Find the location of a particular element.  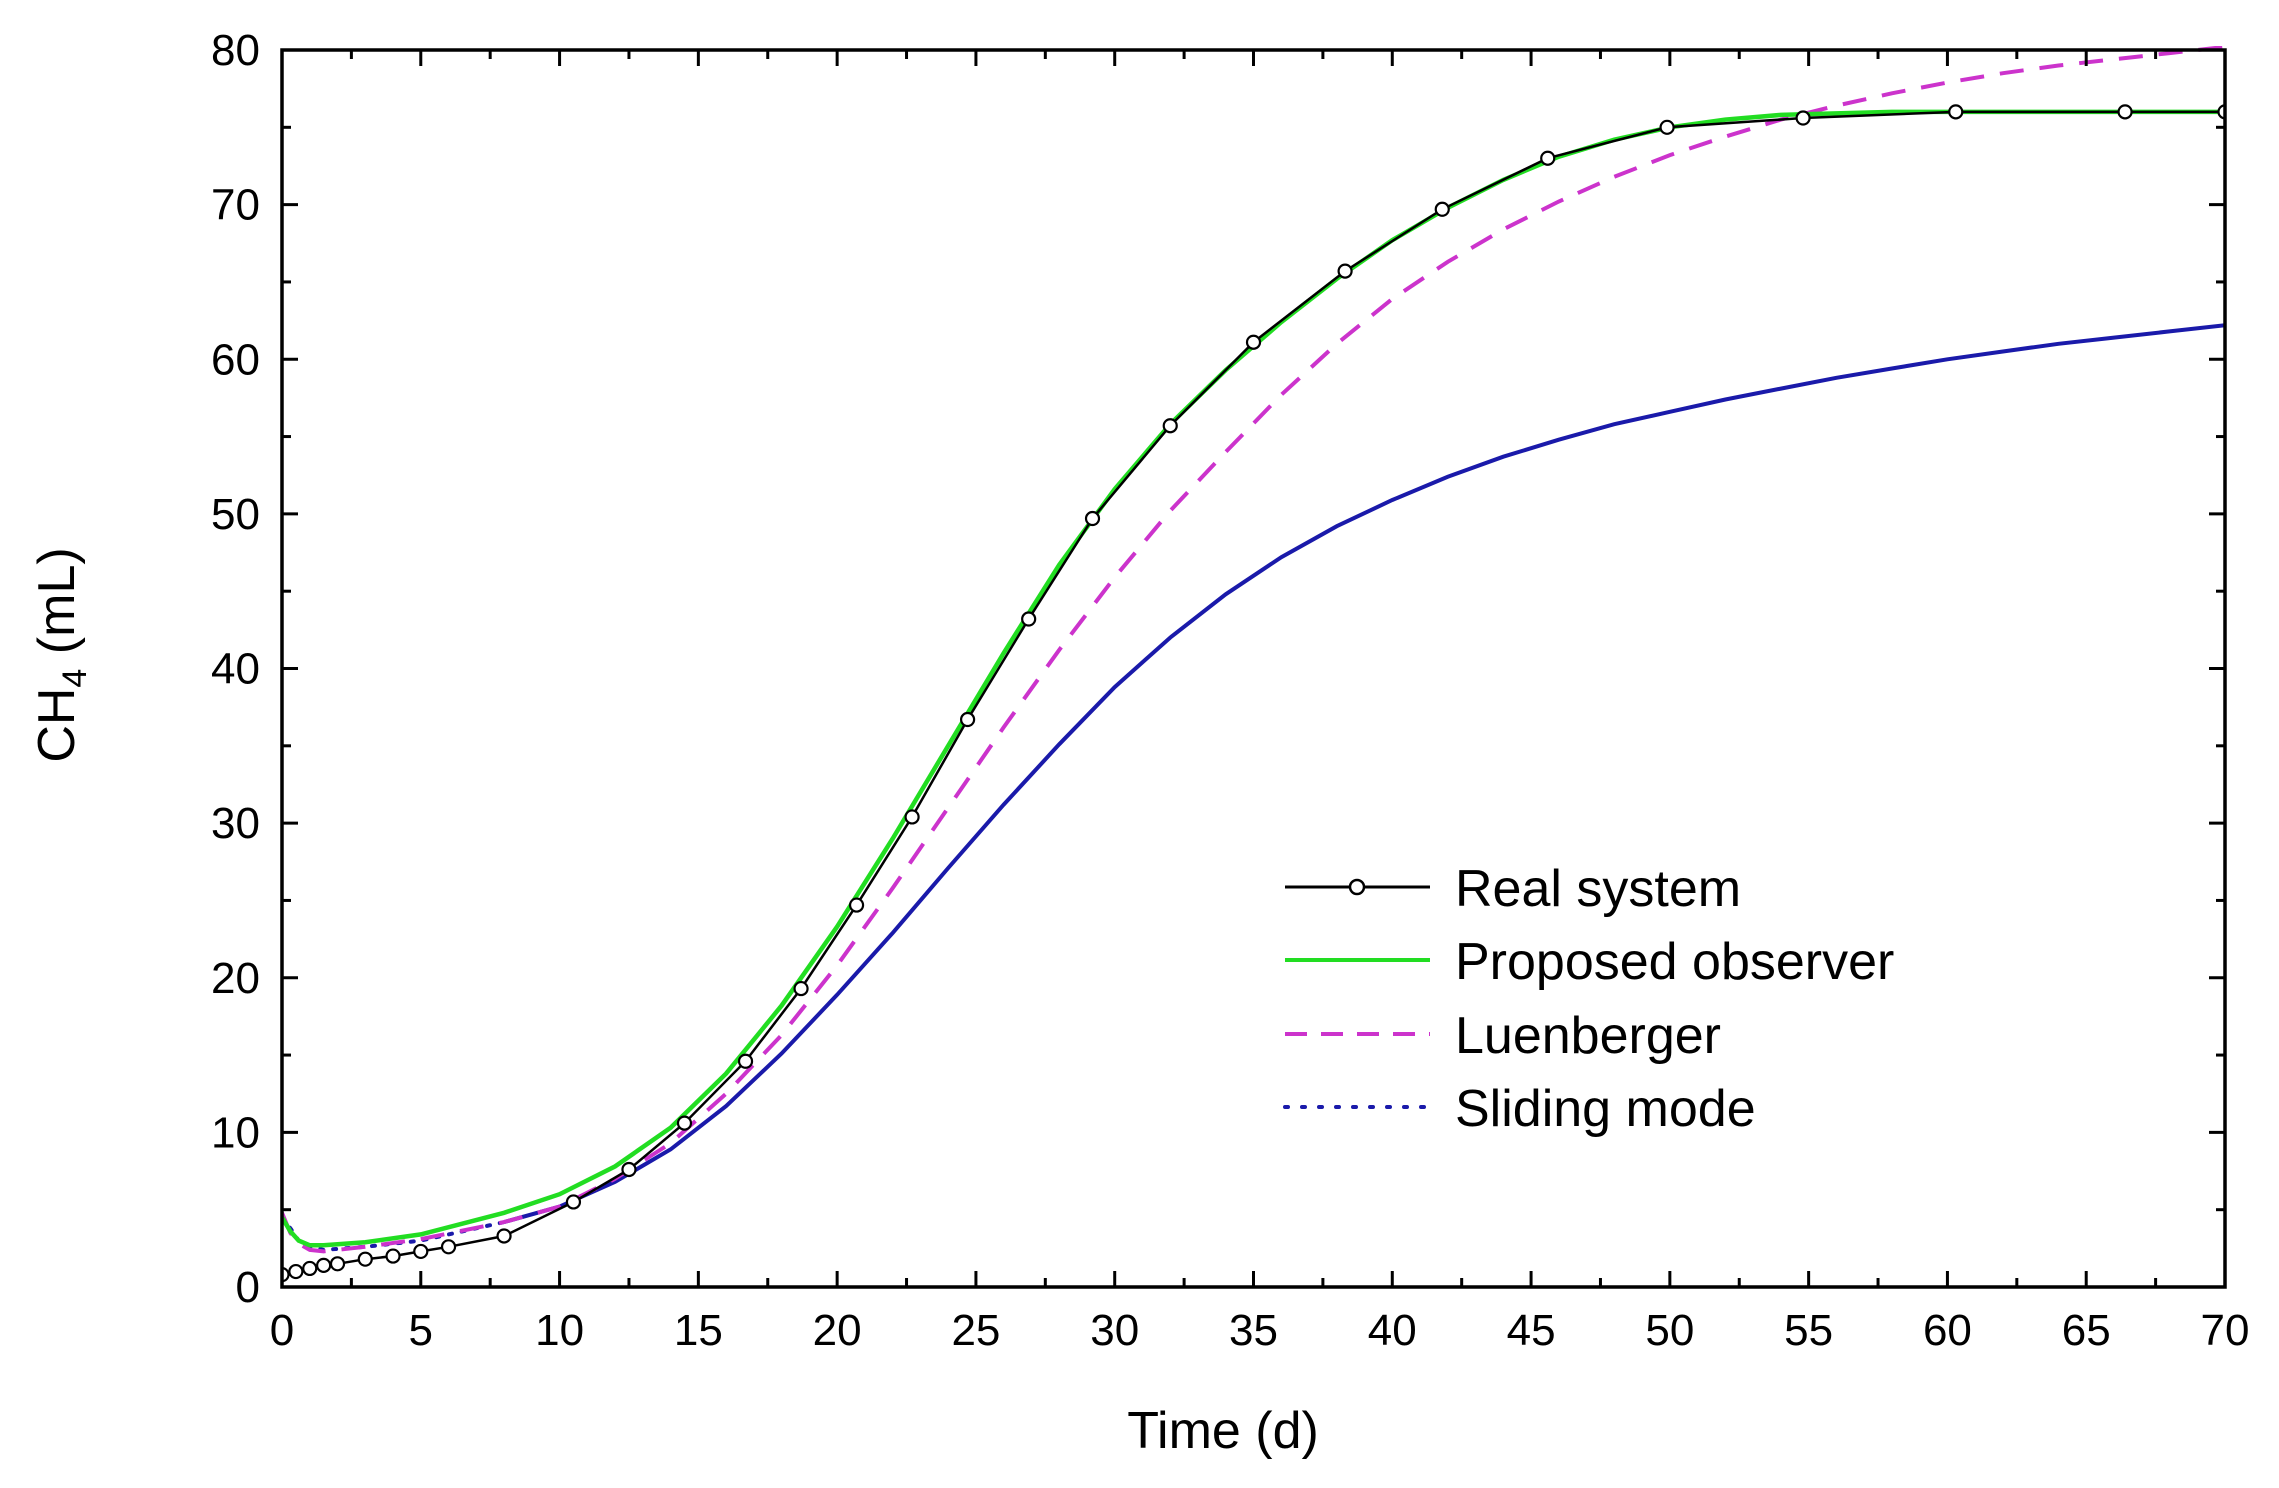

x-tick-label: 5 is located at coordinates (421, 1330).